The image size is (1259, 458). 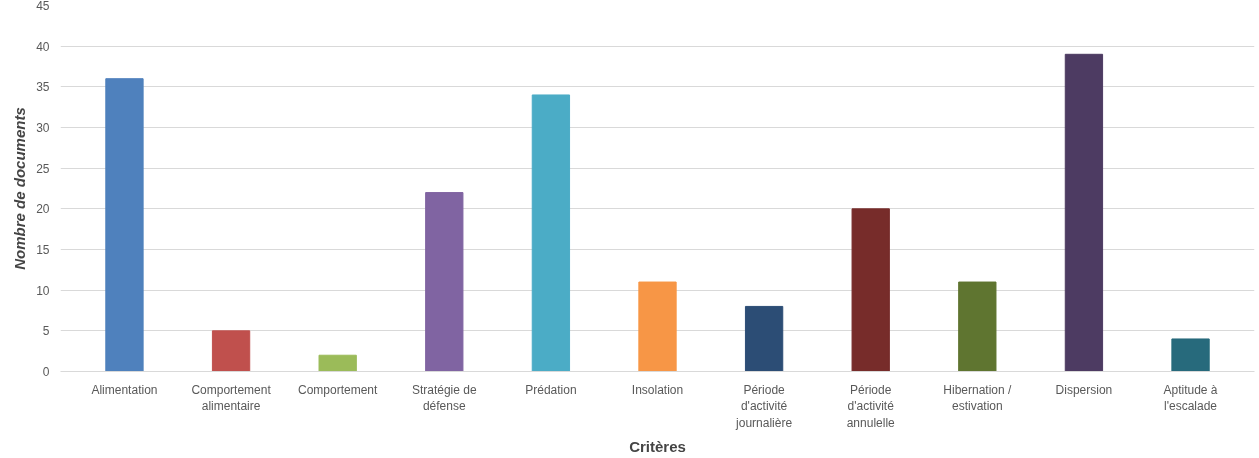 I want to click on y-tick-label: 5, so click(x=46, y=331).